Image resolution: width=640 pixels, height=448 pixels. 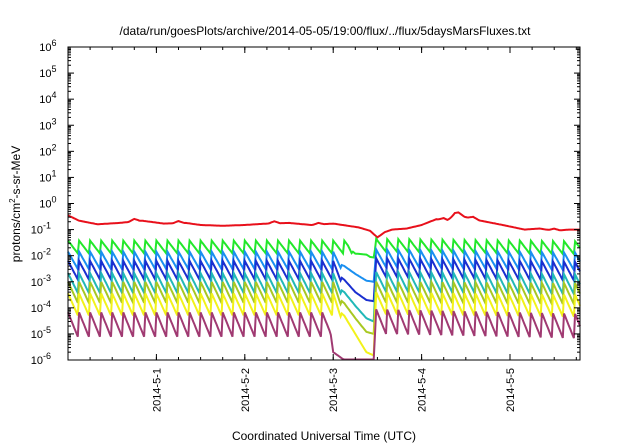 I want to click on y-tick-label: 10⁻¹, so click(x=41, y=229).